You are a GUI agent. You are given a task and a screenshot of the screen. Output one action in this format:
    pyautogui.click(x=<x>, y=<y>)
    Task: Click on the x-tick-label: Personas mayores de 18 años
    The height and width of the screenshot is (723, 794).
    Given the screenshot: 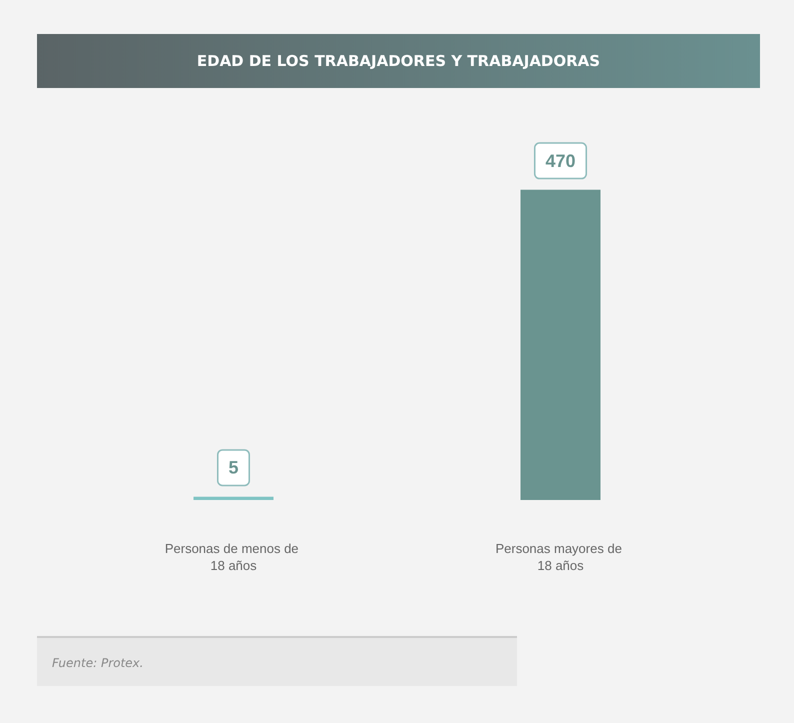 What is the action you would take?
    pyautogui.click(x=560, y=557)
    